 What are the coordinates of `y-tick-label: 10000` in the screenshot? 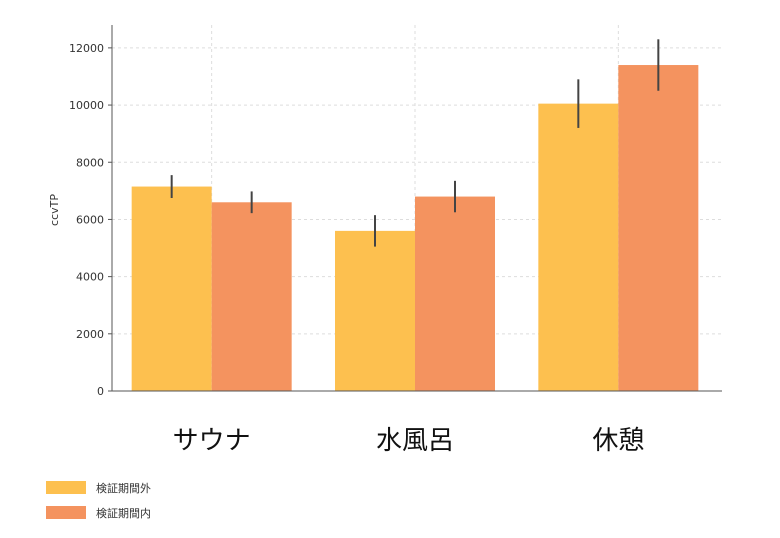 It's located at (86, 105).